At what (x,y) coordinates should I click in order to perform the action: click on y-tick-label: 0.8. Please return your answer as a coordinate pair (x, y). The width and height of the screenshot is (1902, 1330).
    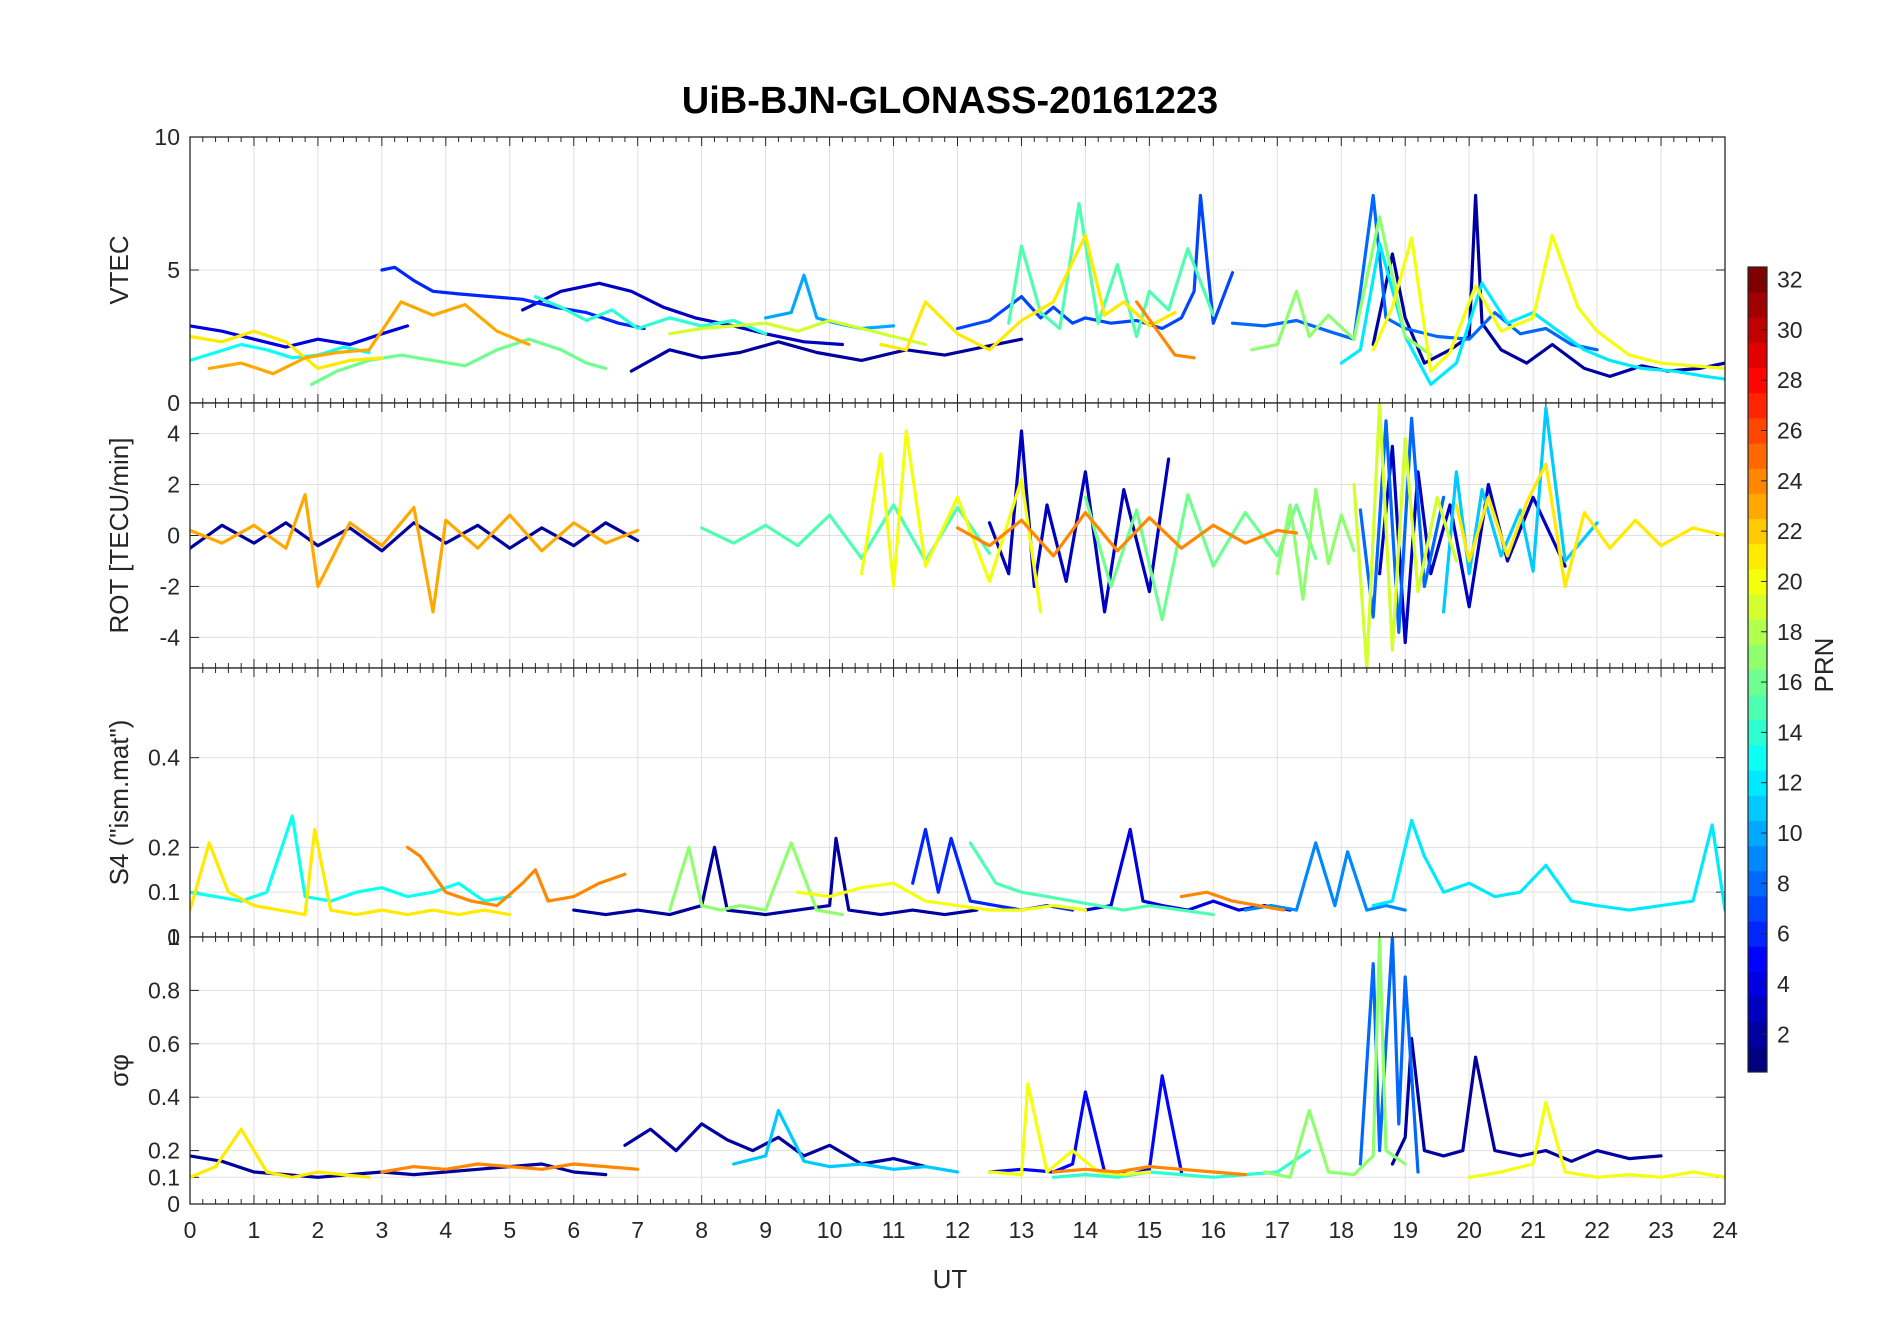
    Looking at the image, I should click on (164, 990).